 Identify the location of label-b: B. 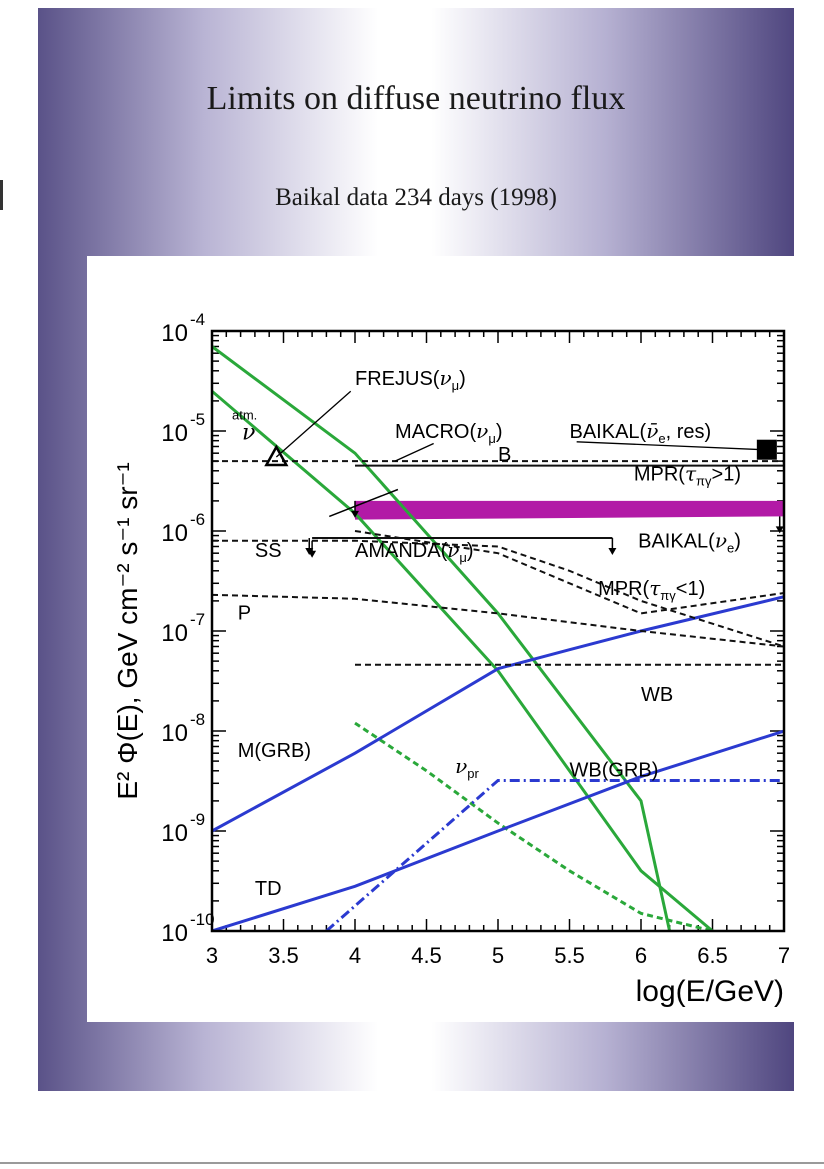
(504, 455).